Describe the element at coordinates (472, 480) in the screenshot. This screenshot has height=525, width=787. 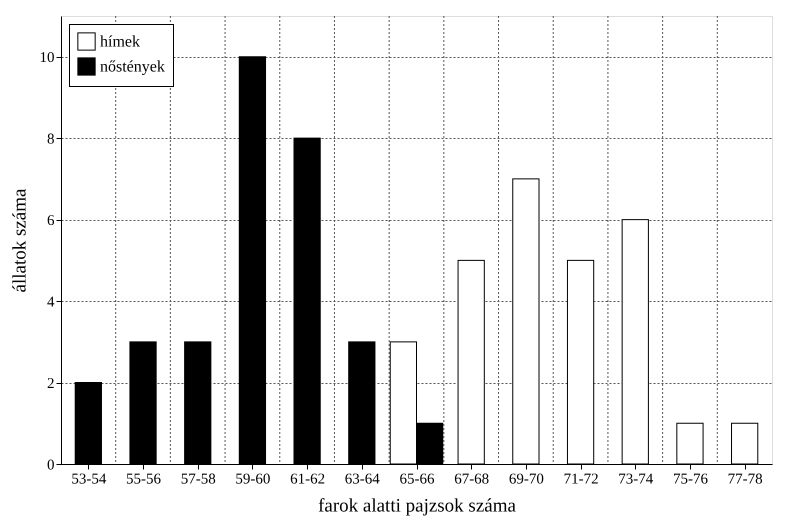
I see `x-tick-label: 67-68` at that location.